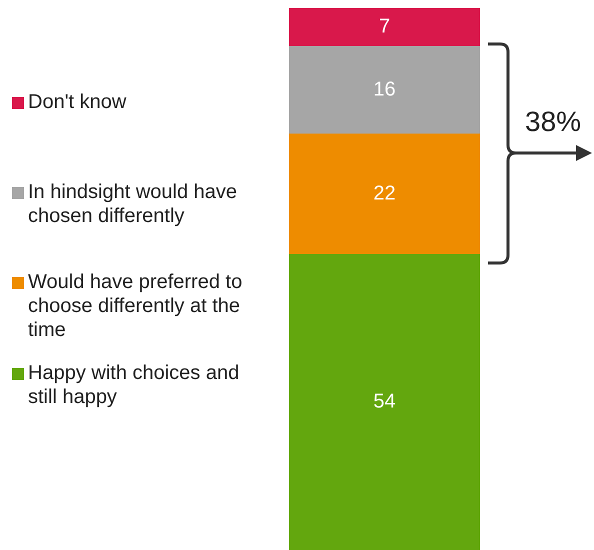 The width and height of the screenshot is (594, 550). What do you see at coordinates (77, 102) in the screenshot?
I see `legend-label: Don't know` at bounding box center [77, 102].